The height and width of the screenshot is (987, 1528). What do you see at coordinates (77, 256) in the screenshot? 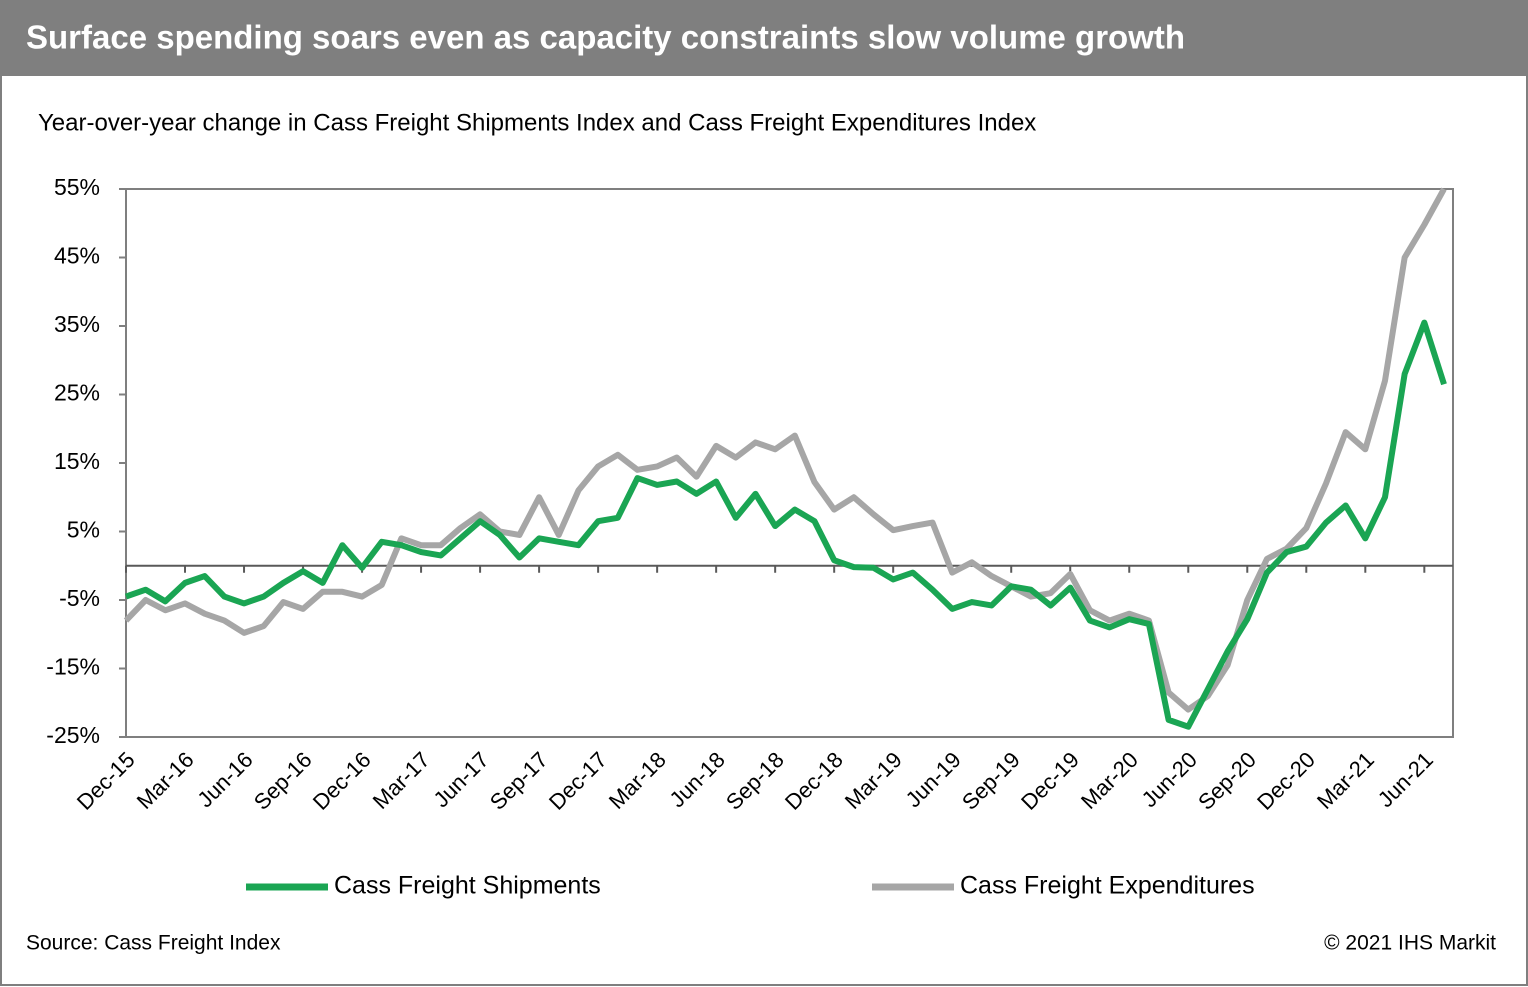
I see `y-tick-label: 45%` at bounding box center [77, 256].